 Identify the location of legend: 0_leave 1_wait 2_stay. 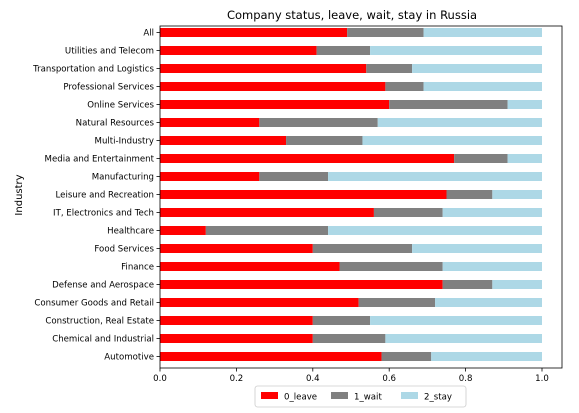
(360, 396).